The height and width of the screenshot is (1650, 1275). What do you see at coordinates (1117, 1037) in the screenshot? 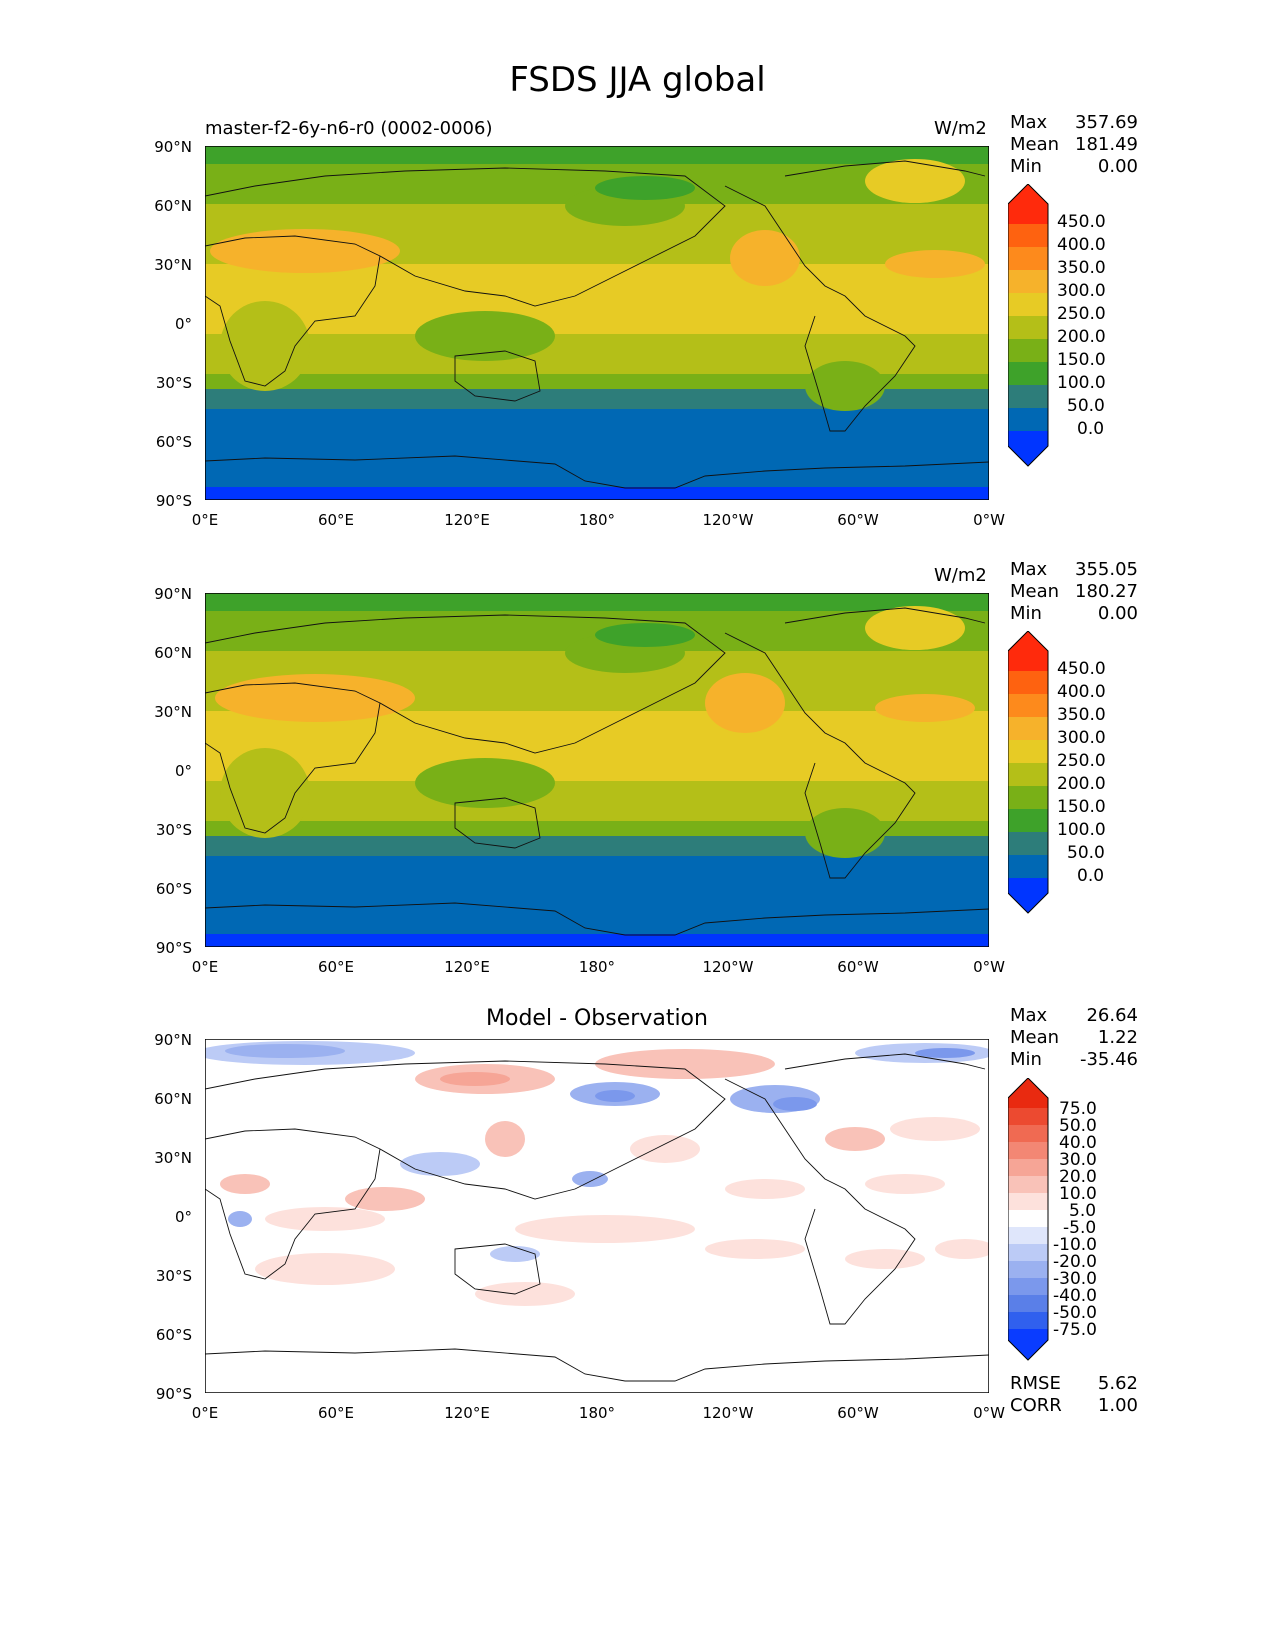
I see `stat-value: 1.22` at bounding box center [1117, 1037].